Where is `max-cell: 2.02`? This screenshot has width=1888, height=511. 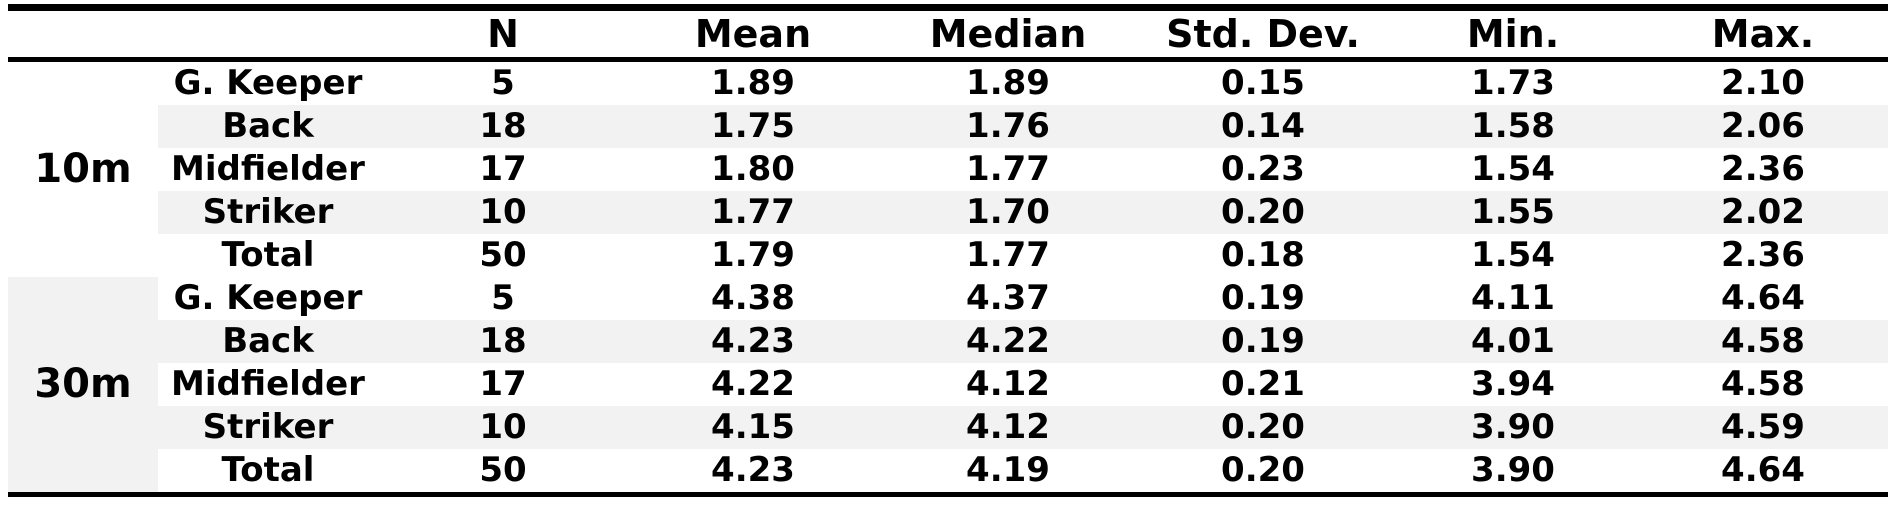 max-cell: 2.02 is located at coordinates (1763, 212).